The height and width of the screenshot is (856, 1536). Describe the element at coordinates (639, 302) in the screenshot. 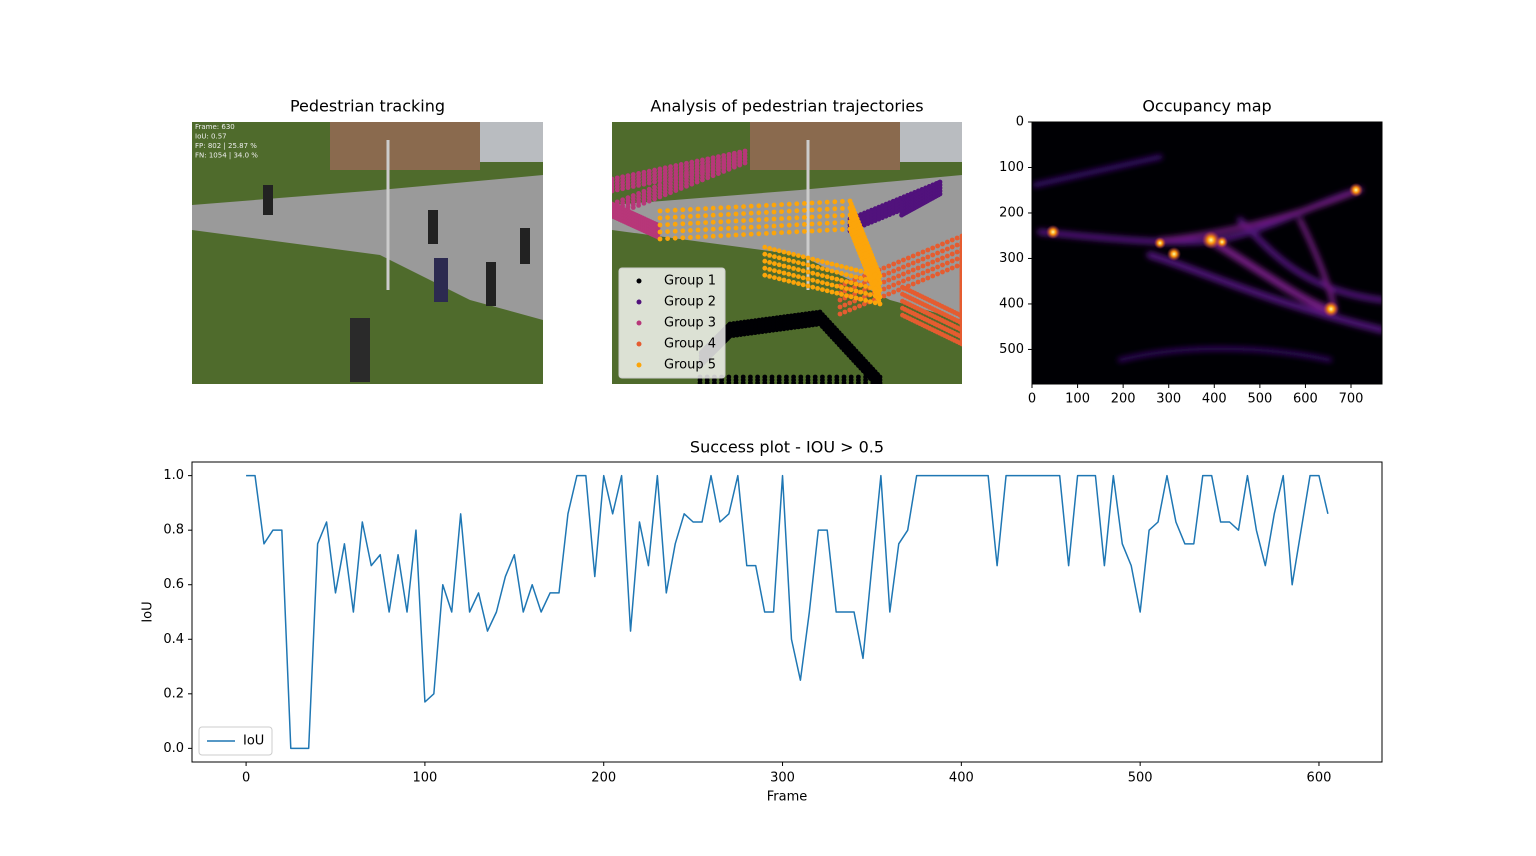

I see `legend-marker` at that location.